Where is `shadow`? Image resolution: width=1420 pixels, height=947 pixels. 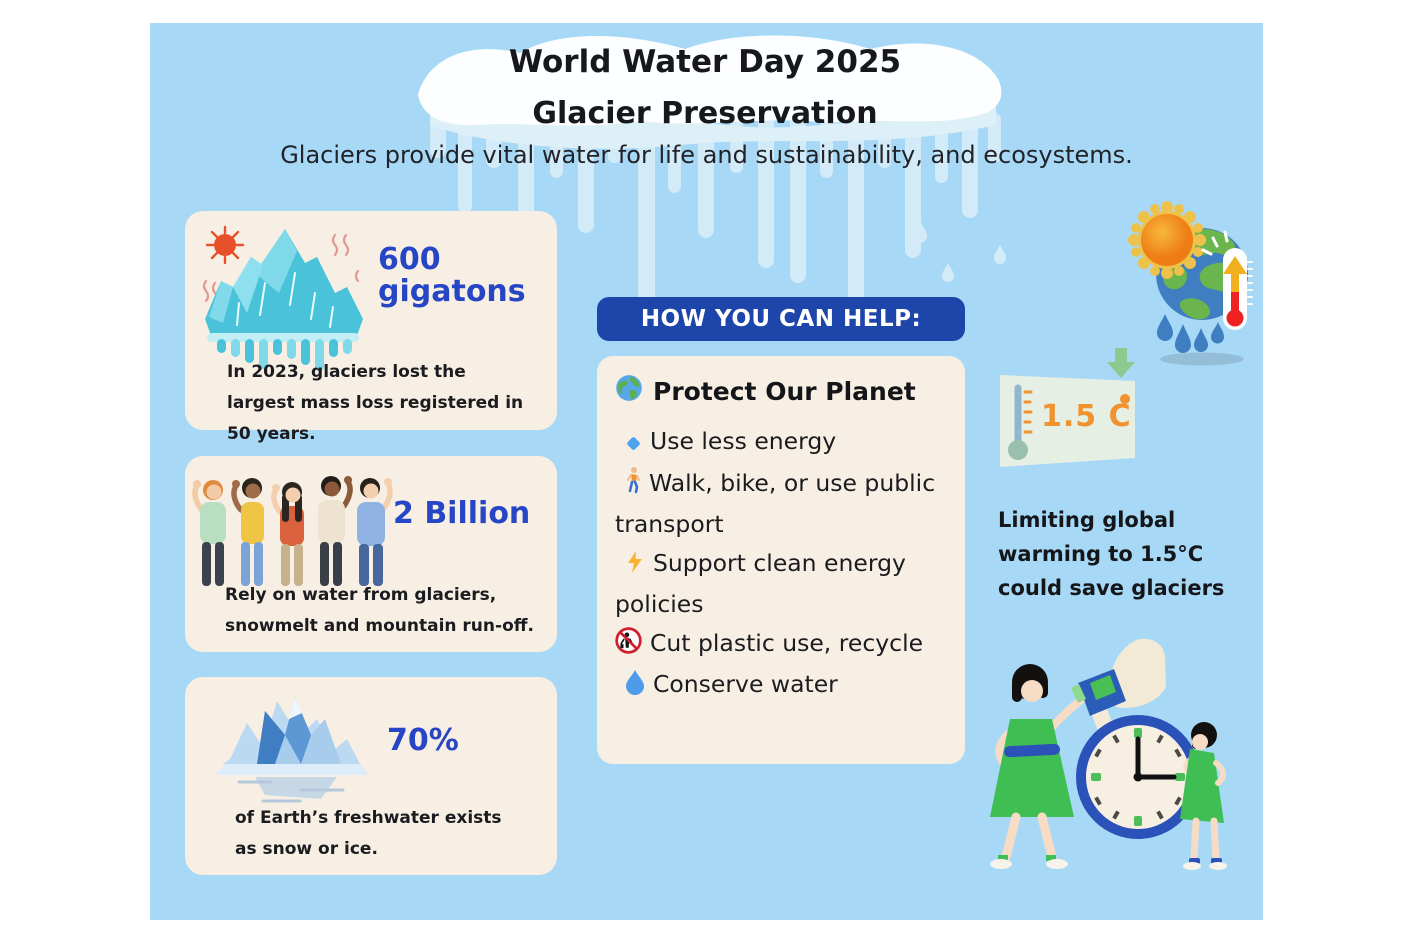 shadow is located at coordinates (1202, 359).